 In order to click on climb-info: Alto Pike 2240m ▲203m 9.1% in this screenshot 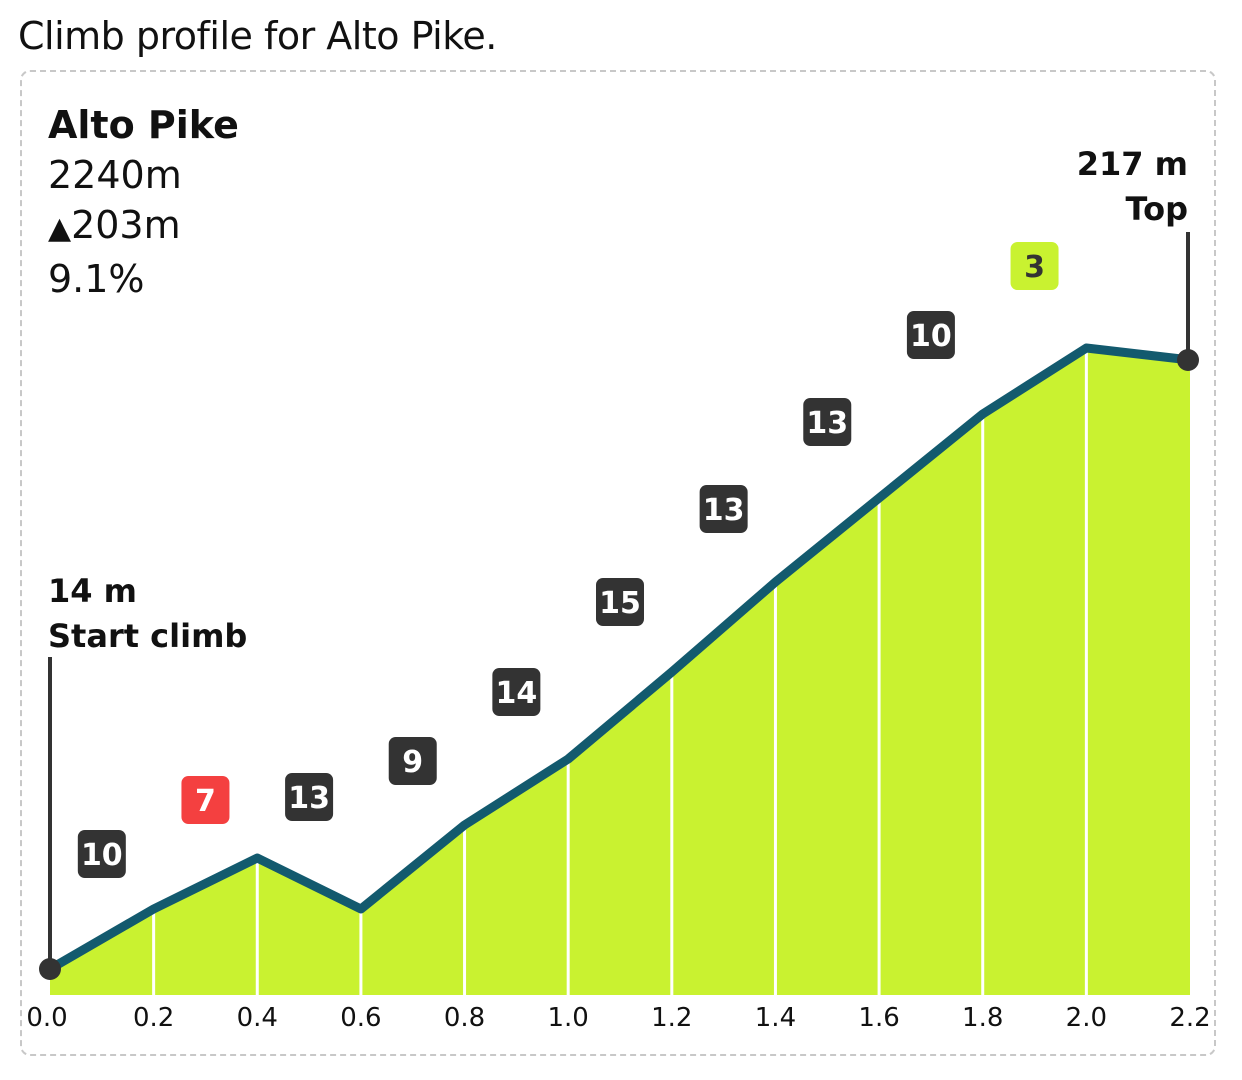, I will do `click(143, 202)`.